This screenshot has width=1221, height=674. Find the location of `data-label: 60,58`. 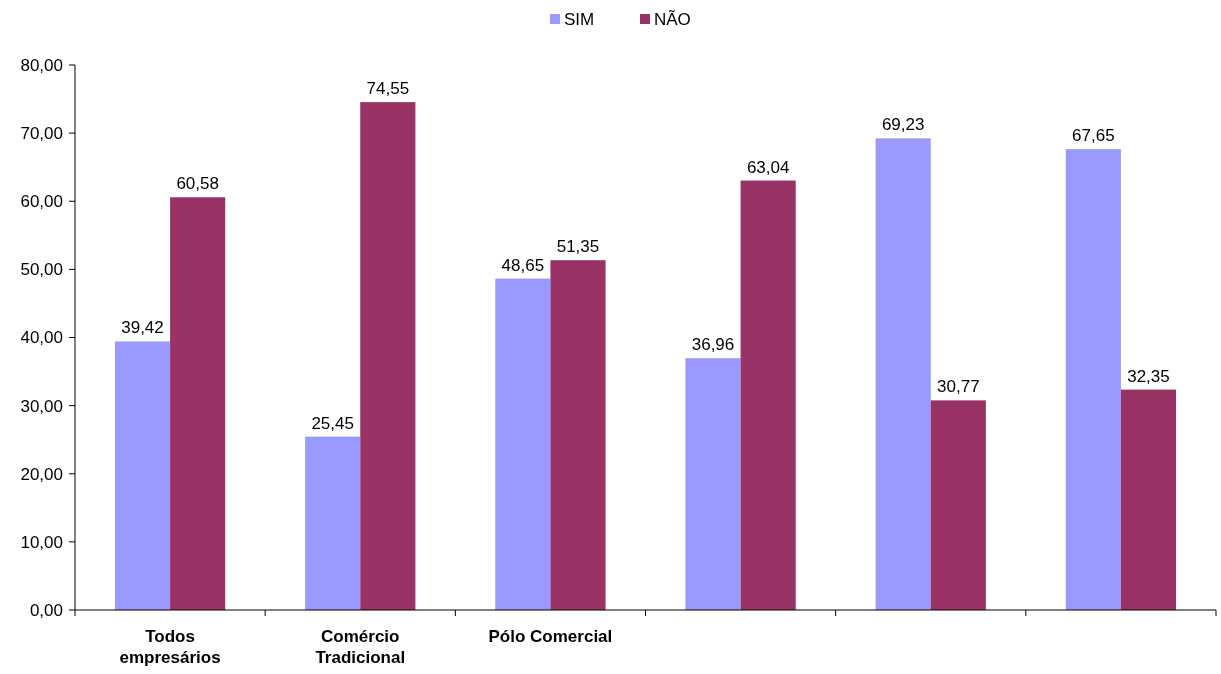

data-label: 60,58 is located at coordinates (197, 184).